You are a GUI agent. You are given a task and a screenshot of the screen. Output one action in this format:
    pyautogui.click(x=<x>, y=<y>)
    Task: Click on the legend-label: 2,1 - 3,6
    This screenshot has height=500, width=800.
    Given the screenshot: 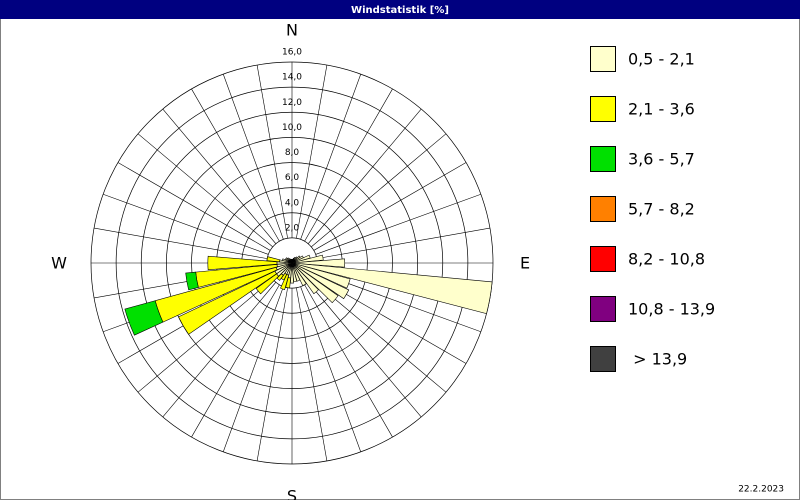 What is the action you would take?
    pyautogui.click(x=661, y=109)
    